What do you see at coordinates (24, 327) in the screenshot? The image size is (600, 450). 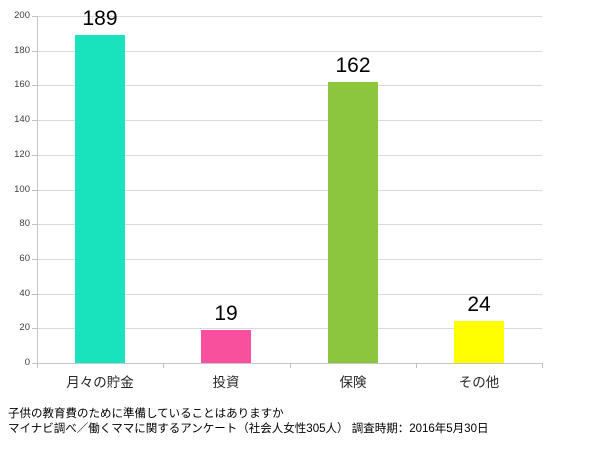 I see `y-tick-label: 20` at bounding box center [24, 327].